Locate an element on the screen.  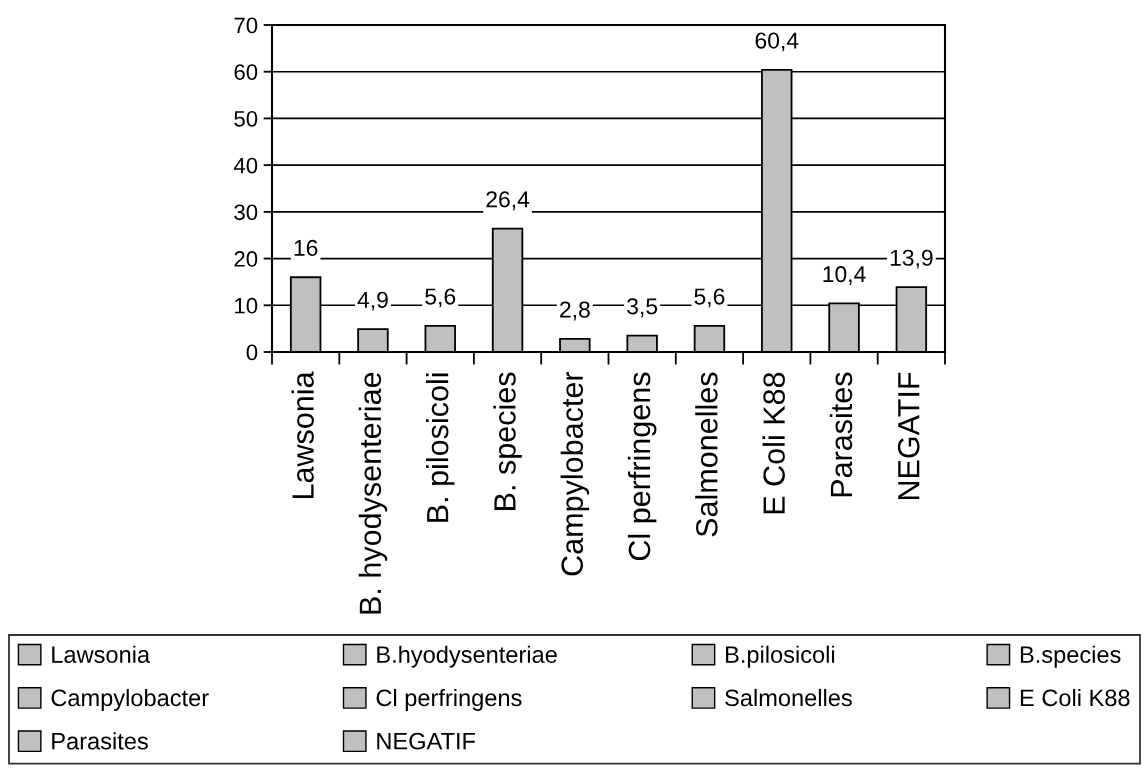
legend-label: B.species is located at coordinates (1070, 656).